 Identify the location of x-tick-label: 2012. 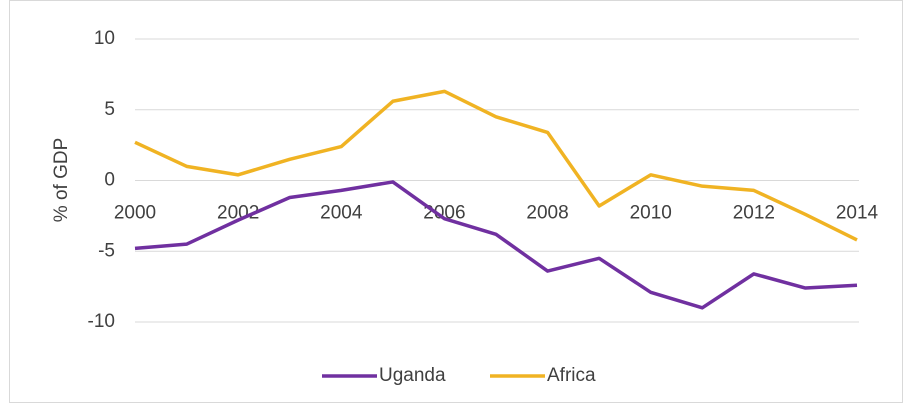
(754, 213).